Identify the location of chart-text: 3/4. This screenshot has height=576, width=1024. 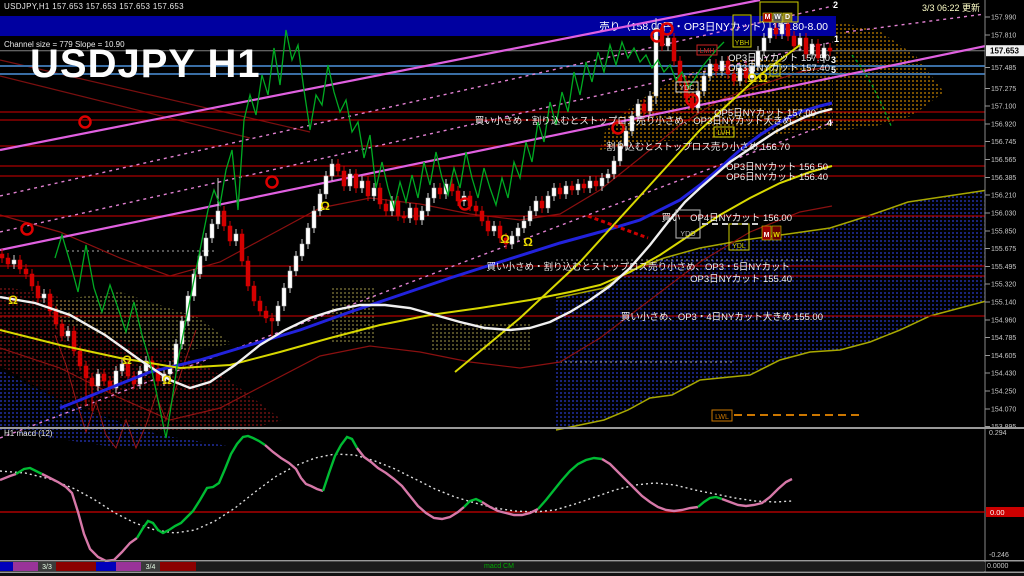
(151, 567).